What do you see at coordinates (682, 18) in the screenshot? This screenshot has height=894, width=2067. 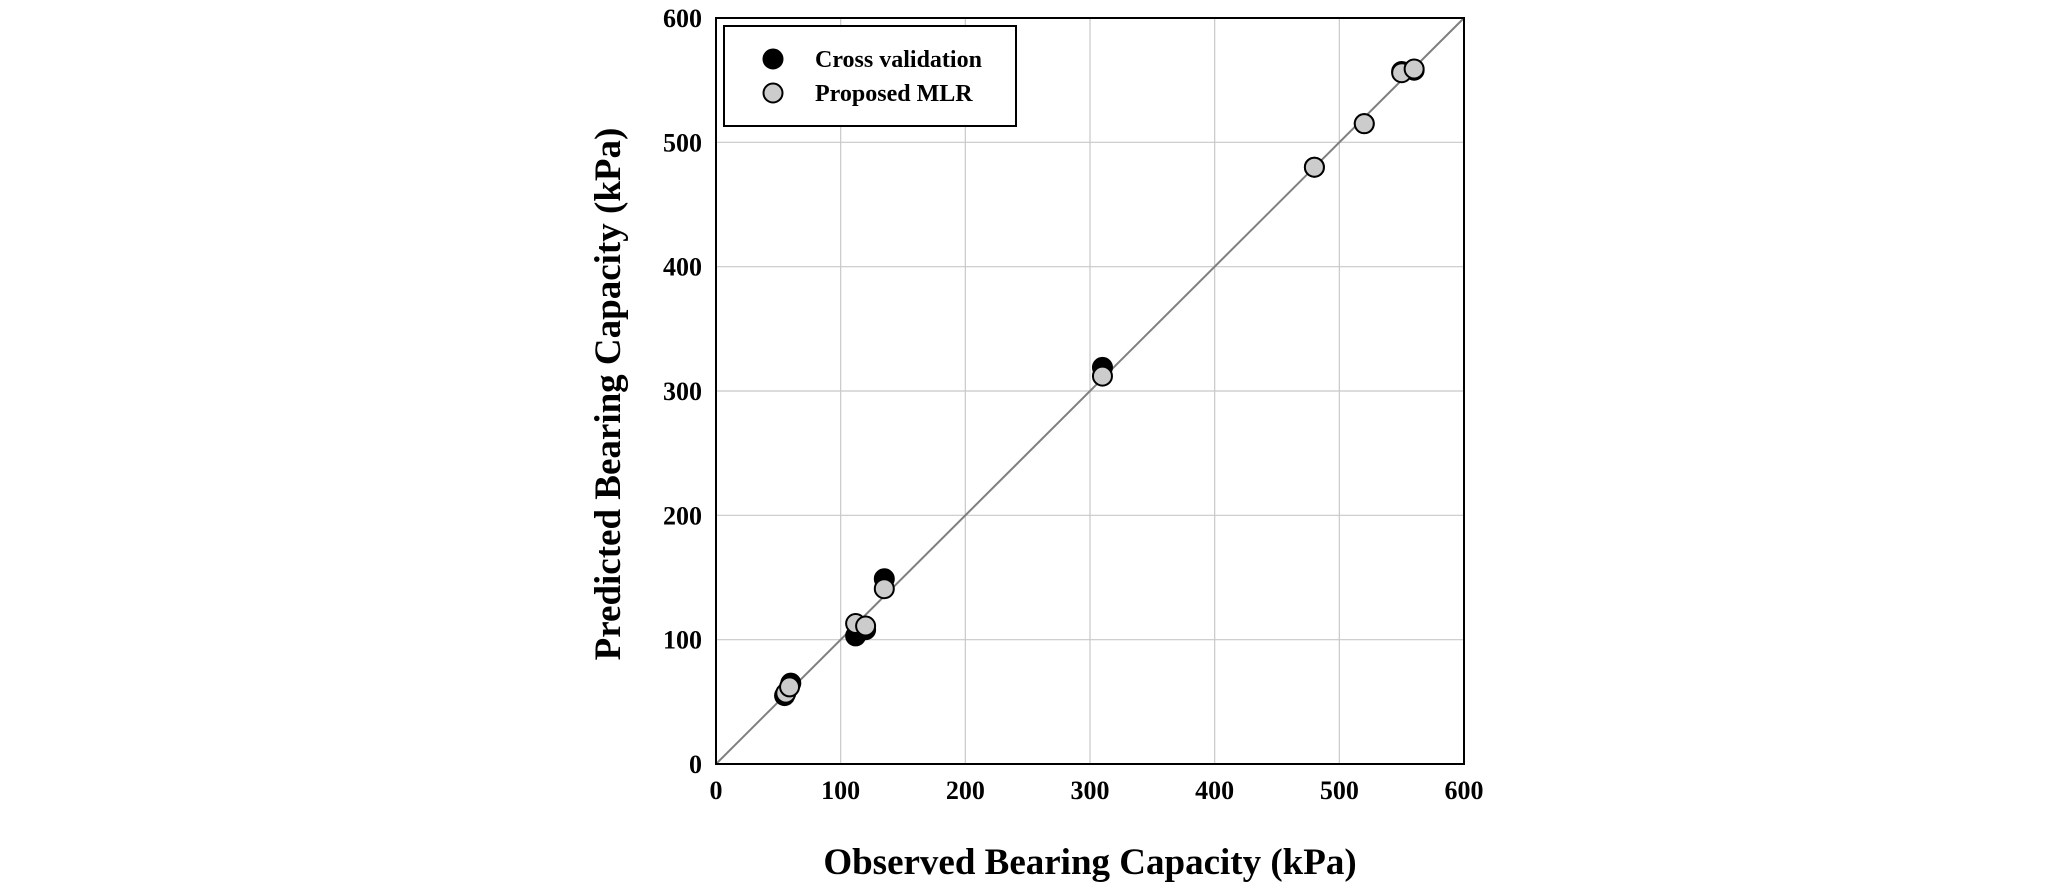 I see `y-tick-label: 600` at bounding box center [682, 18].